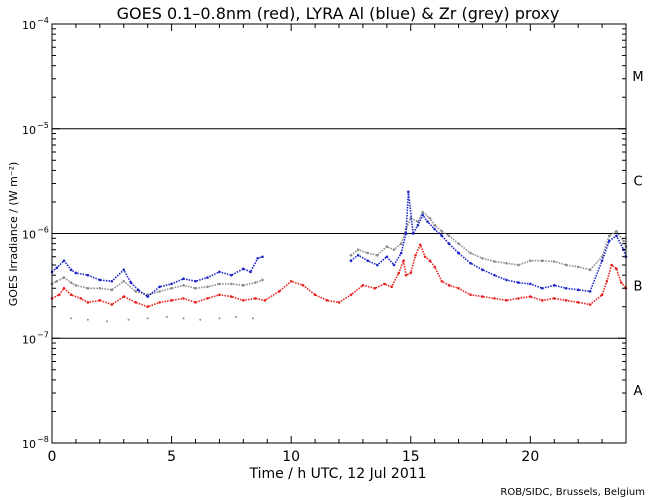 This screenshot has width=650, height=500. What do you see at coordinates (637, 234) in the screenshot?
I see `flare-class-labels: A B C M` at bounding box center [637, 234].